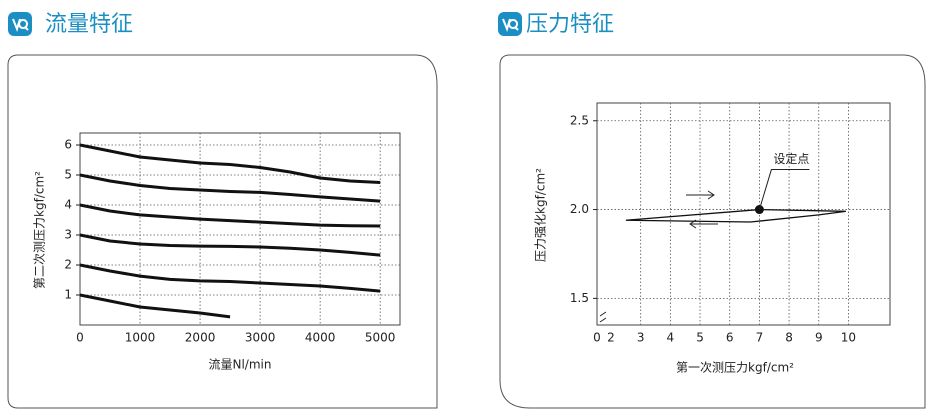 Image resolution: width=934 pixels, height=419 pixels. What do you see at coordinates (140, 338) in the screenshot?
I see `x-tick-label: 1000` at bounding box center [140, 338].